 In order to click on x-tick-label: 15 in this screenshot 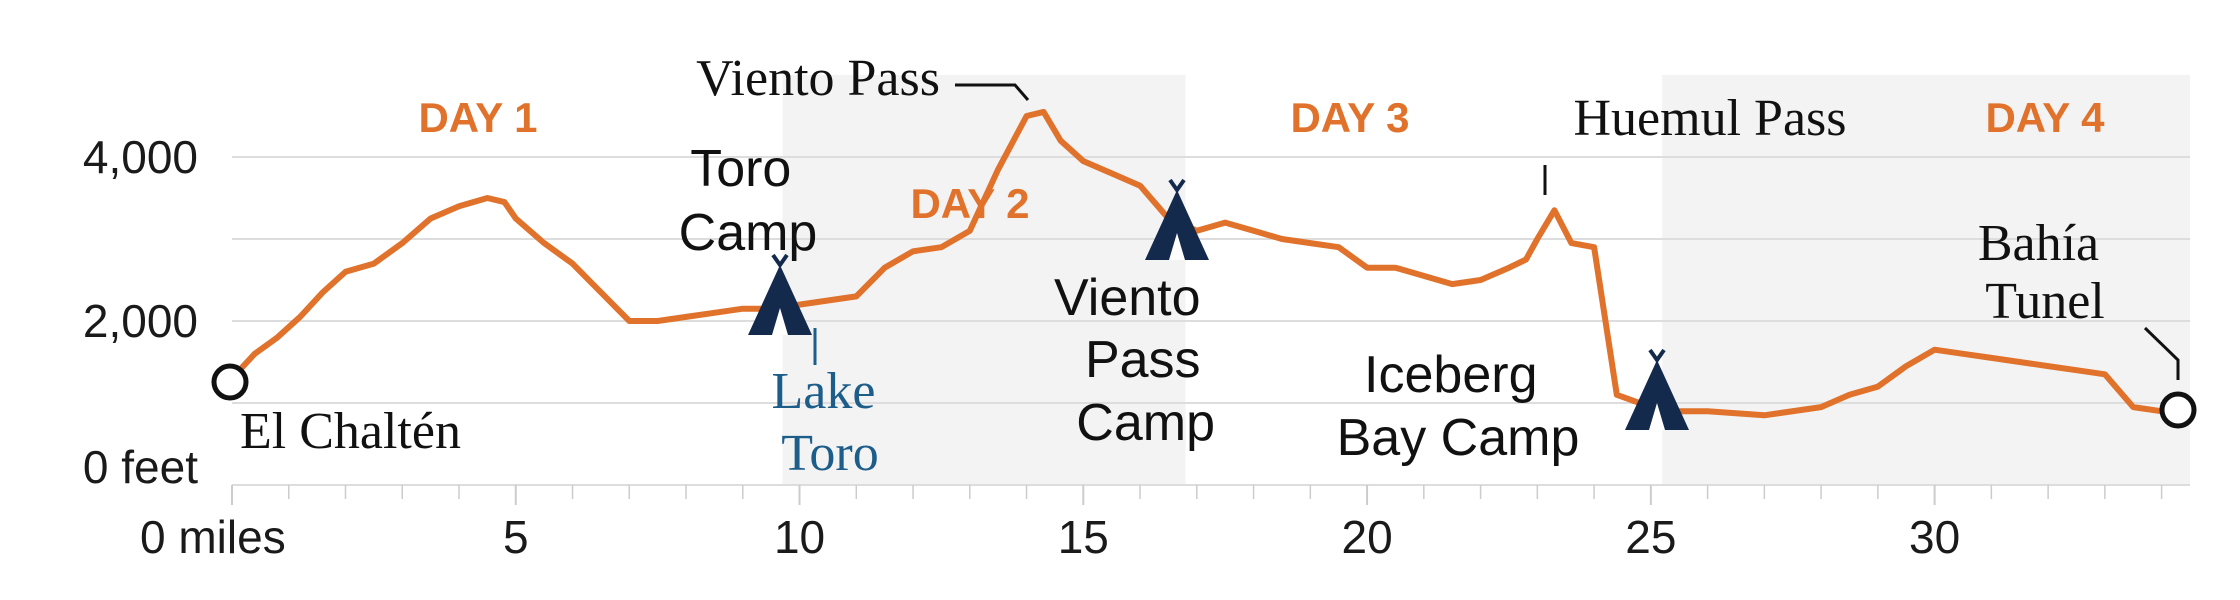, I will do `click(1083, 537)`.